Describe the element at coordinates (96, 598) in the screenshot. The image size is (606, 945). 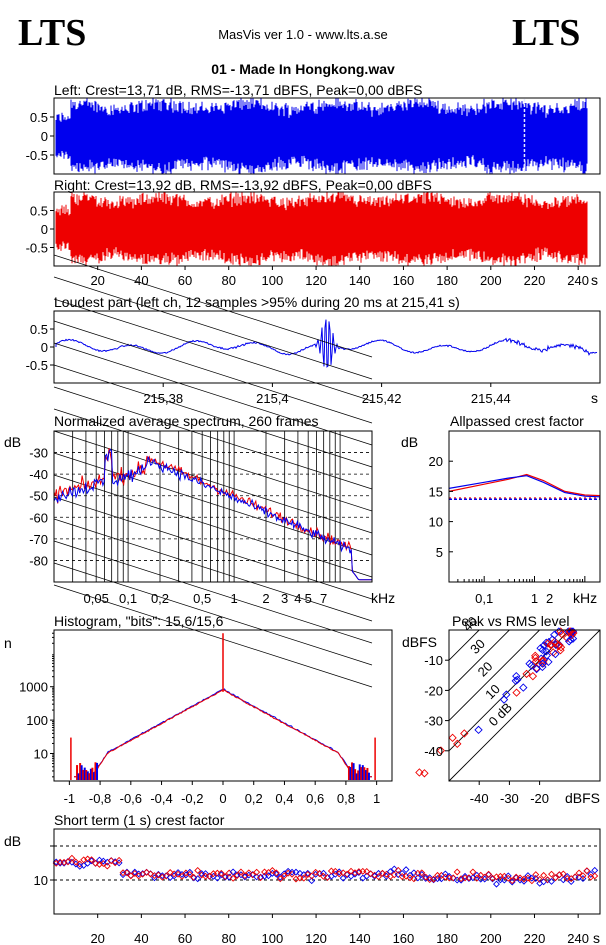
I see `spectrum-xtick-label: 0,05` at that location.